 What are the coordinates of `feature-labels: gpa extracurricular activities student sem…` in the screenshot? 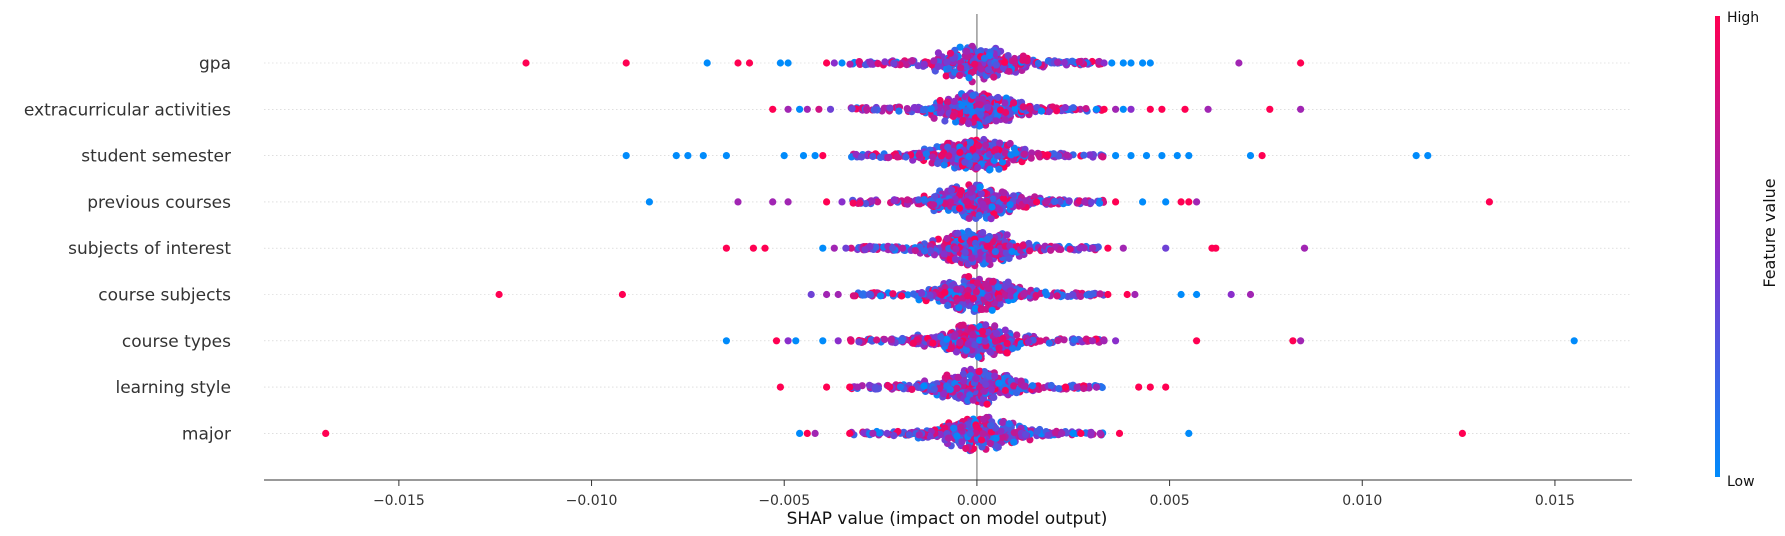 It's located at (127, 249).